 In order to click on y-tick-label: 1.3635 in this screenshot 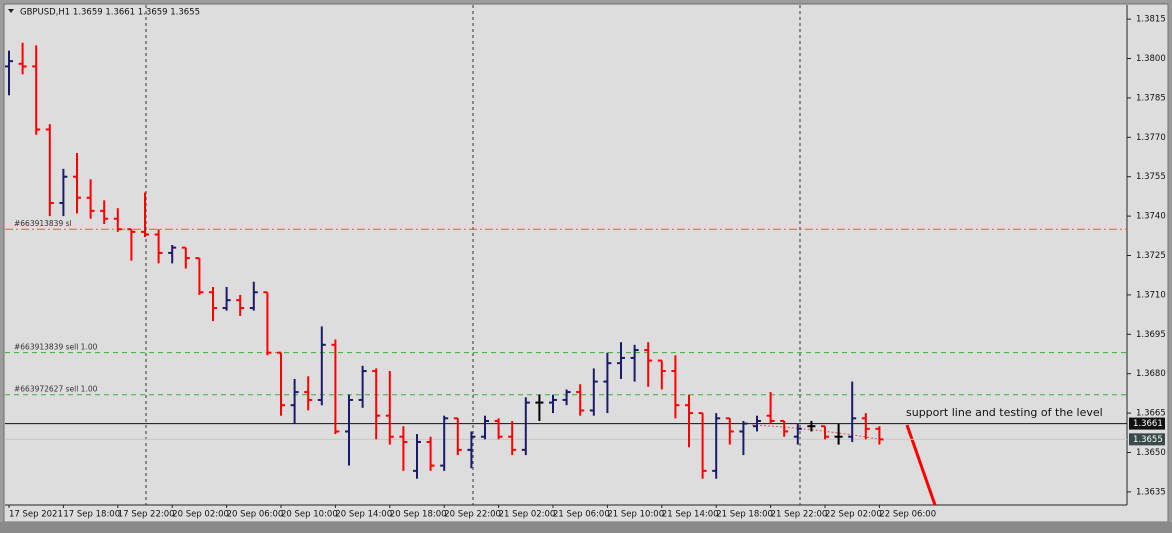, I will do `click(1151, 492)`.